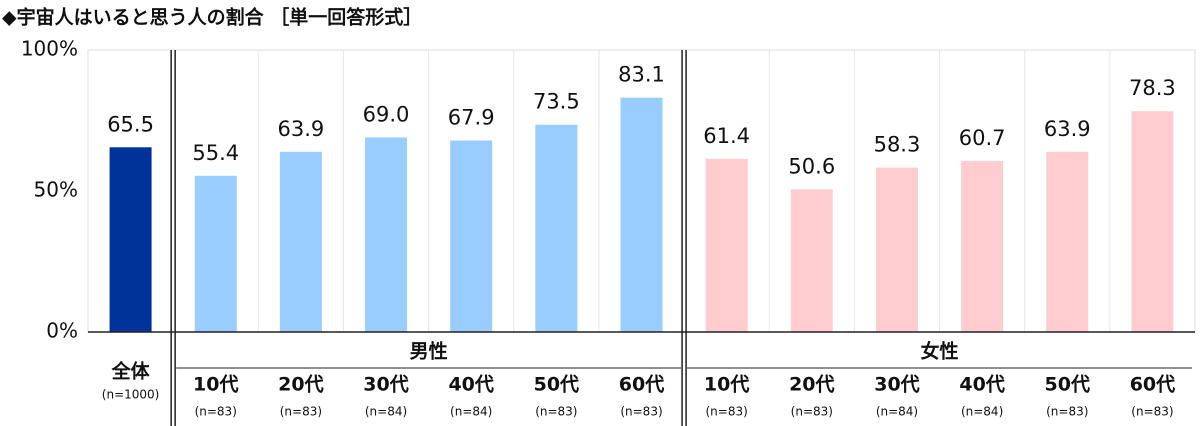  What do you see at coordinates (56, 190) in the screenshot?
I see `y-tick-label: 50%` at bounding box center [56, 190].